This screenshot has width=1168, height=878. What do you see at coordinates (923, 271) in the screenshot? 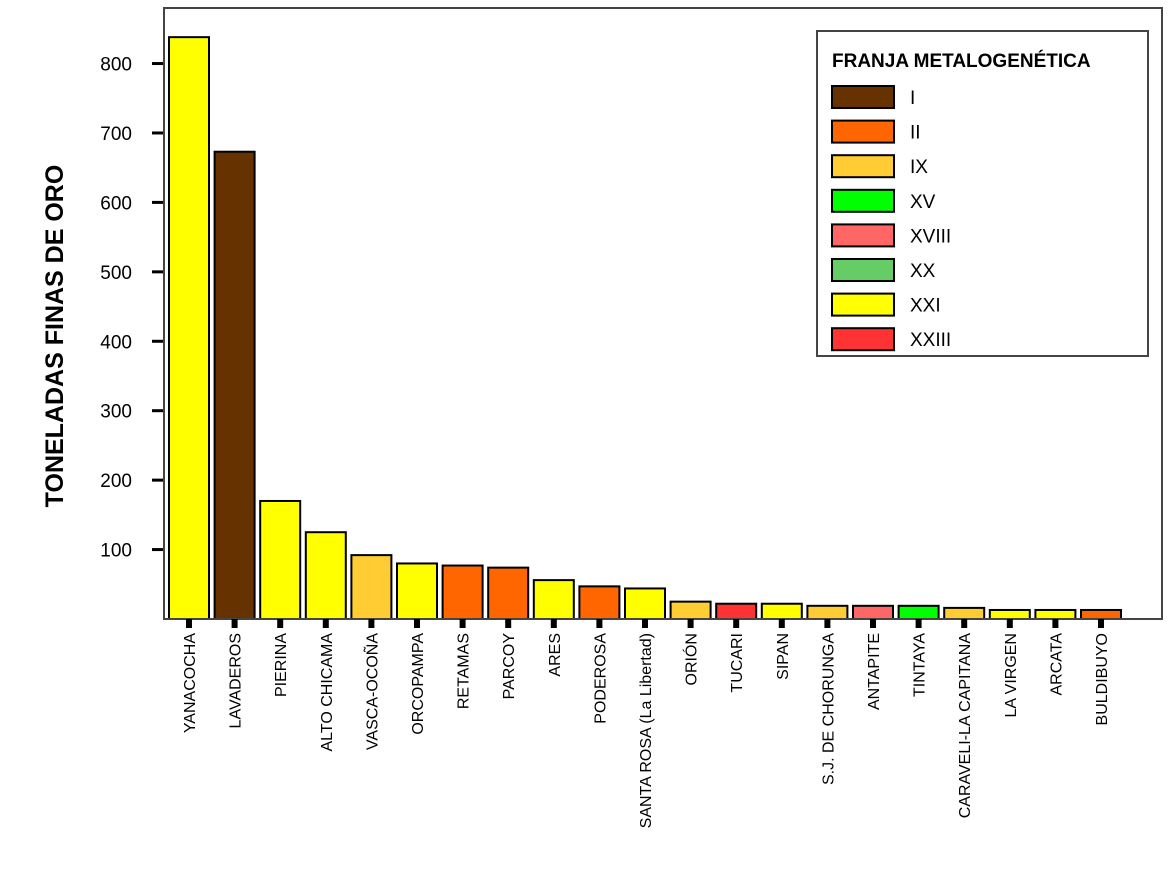
I see `legend-label: XX` at bounding box center [923, 271].